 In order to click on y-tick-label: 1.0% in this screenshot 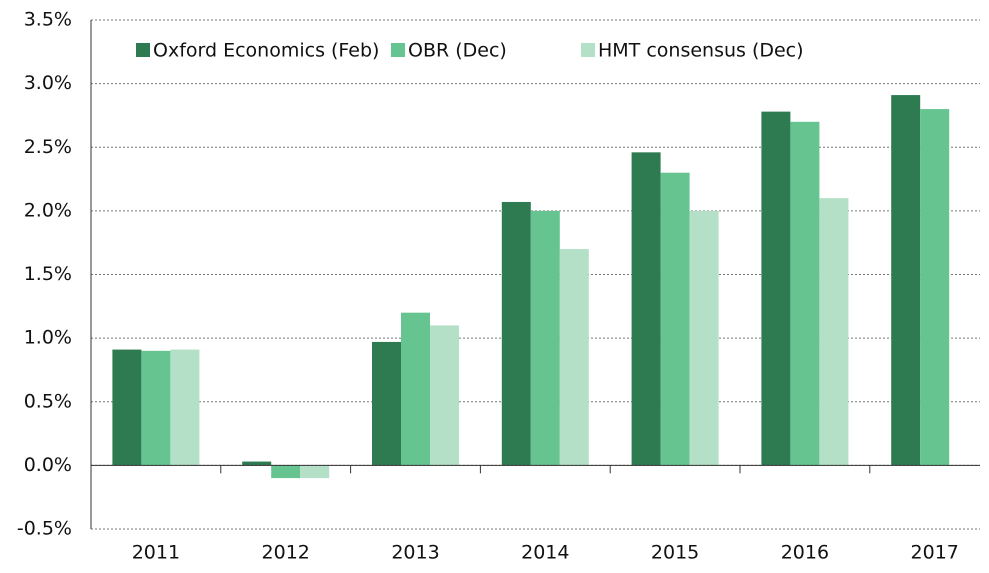, I will do `click(48, 338)`.